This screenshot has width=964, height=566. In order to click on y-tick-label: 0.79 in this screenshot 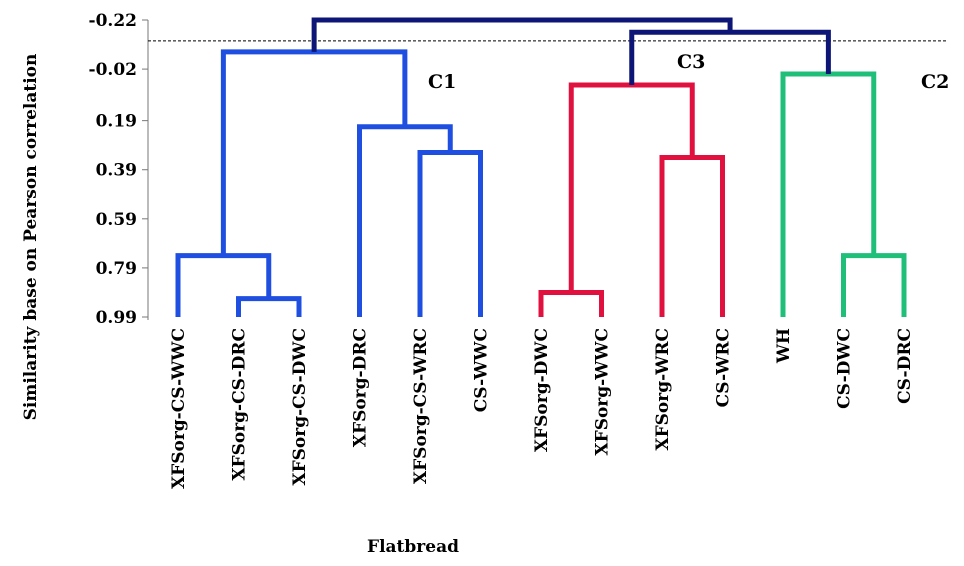, I will do `click(116, 269)`.